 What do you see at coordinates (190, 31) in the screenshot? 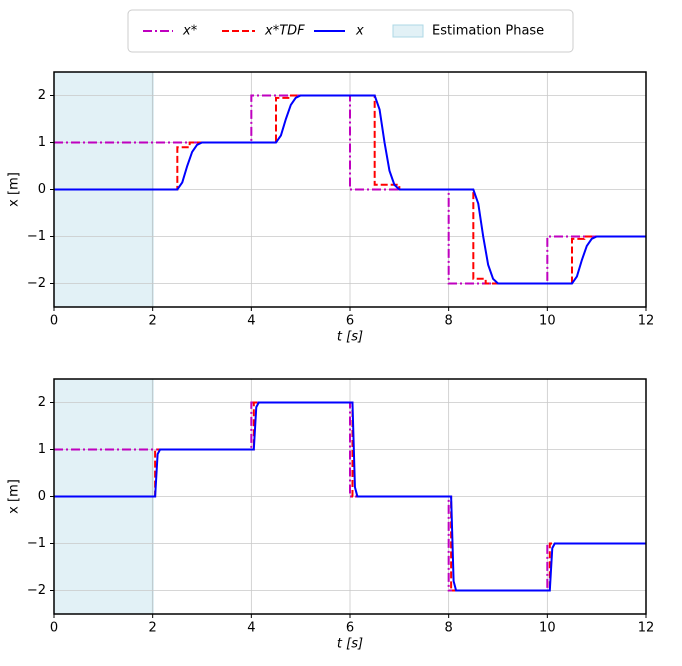
I see `legend-label: x*` at bounding box center [190, 31].